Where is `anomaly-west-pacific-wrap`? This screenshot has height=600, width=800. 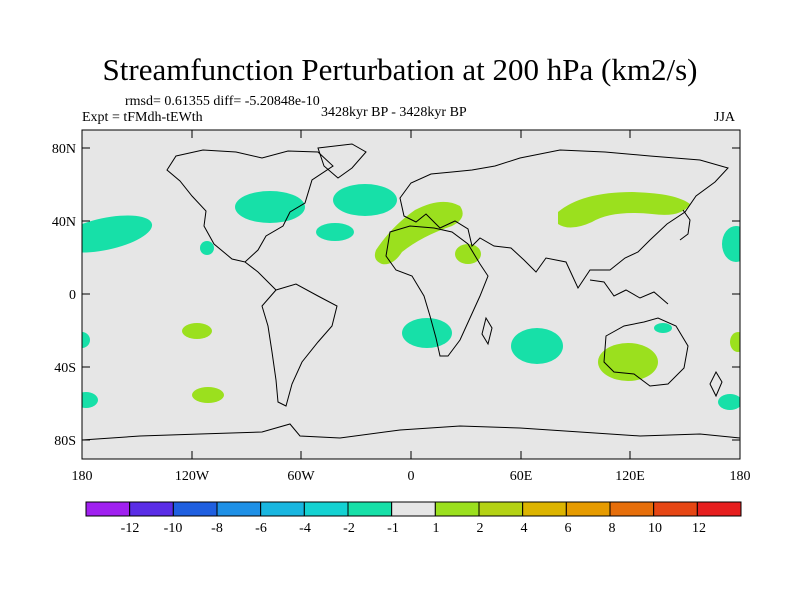 anomaly-west-pacific-wrap is located at coordinates (86, 340).